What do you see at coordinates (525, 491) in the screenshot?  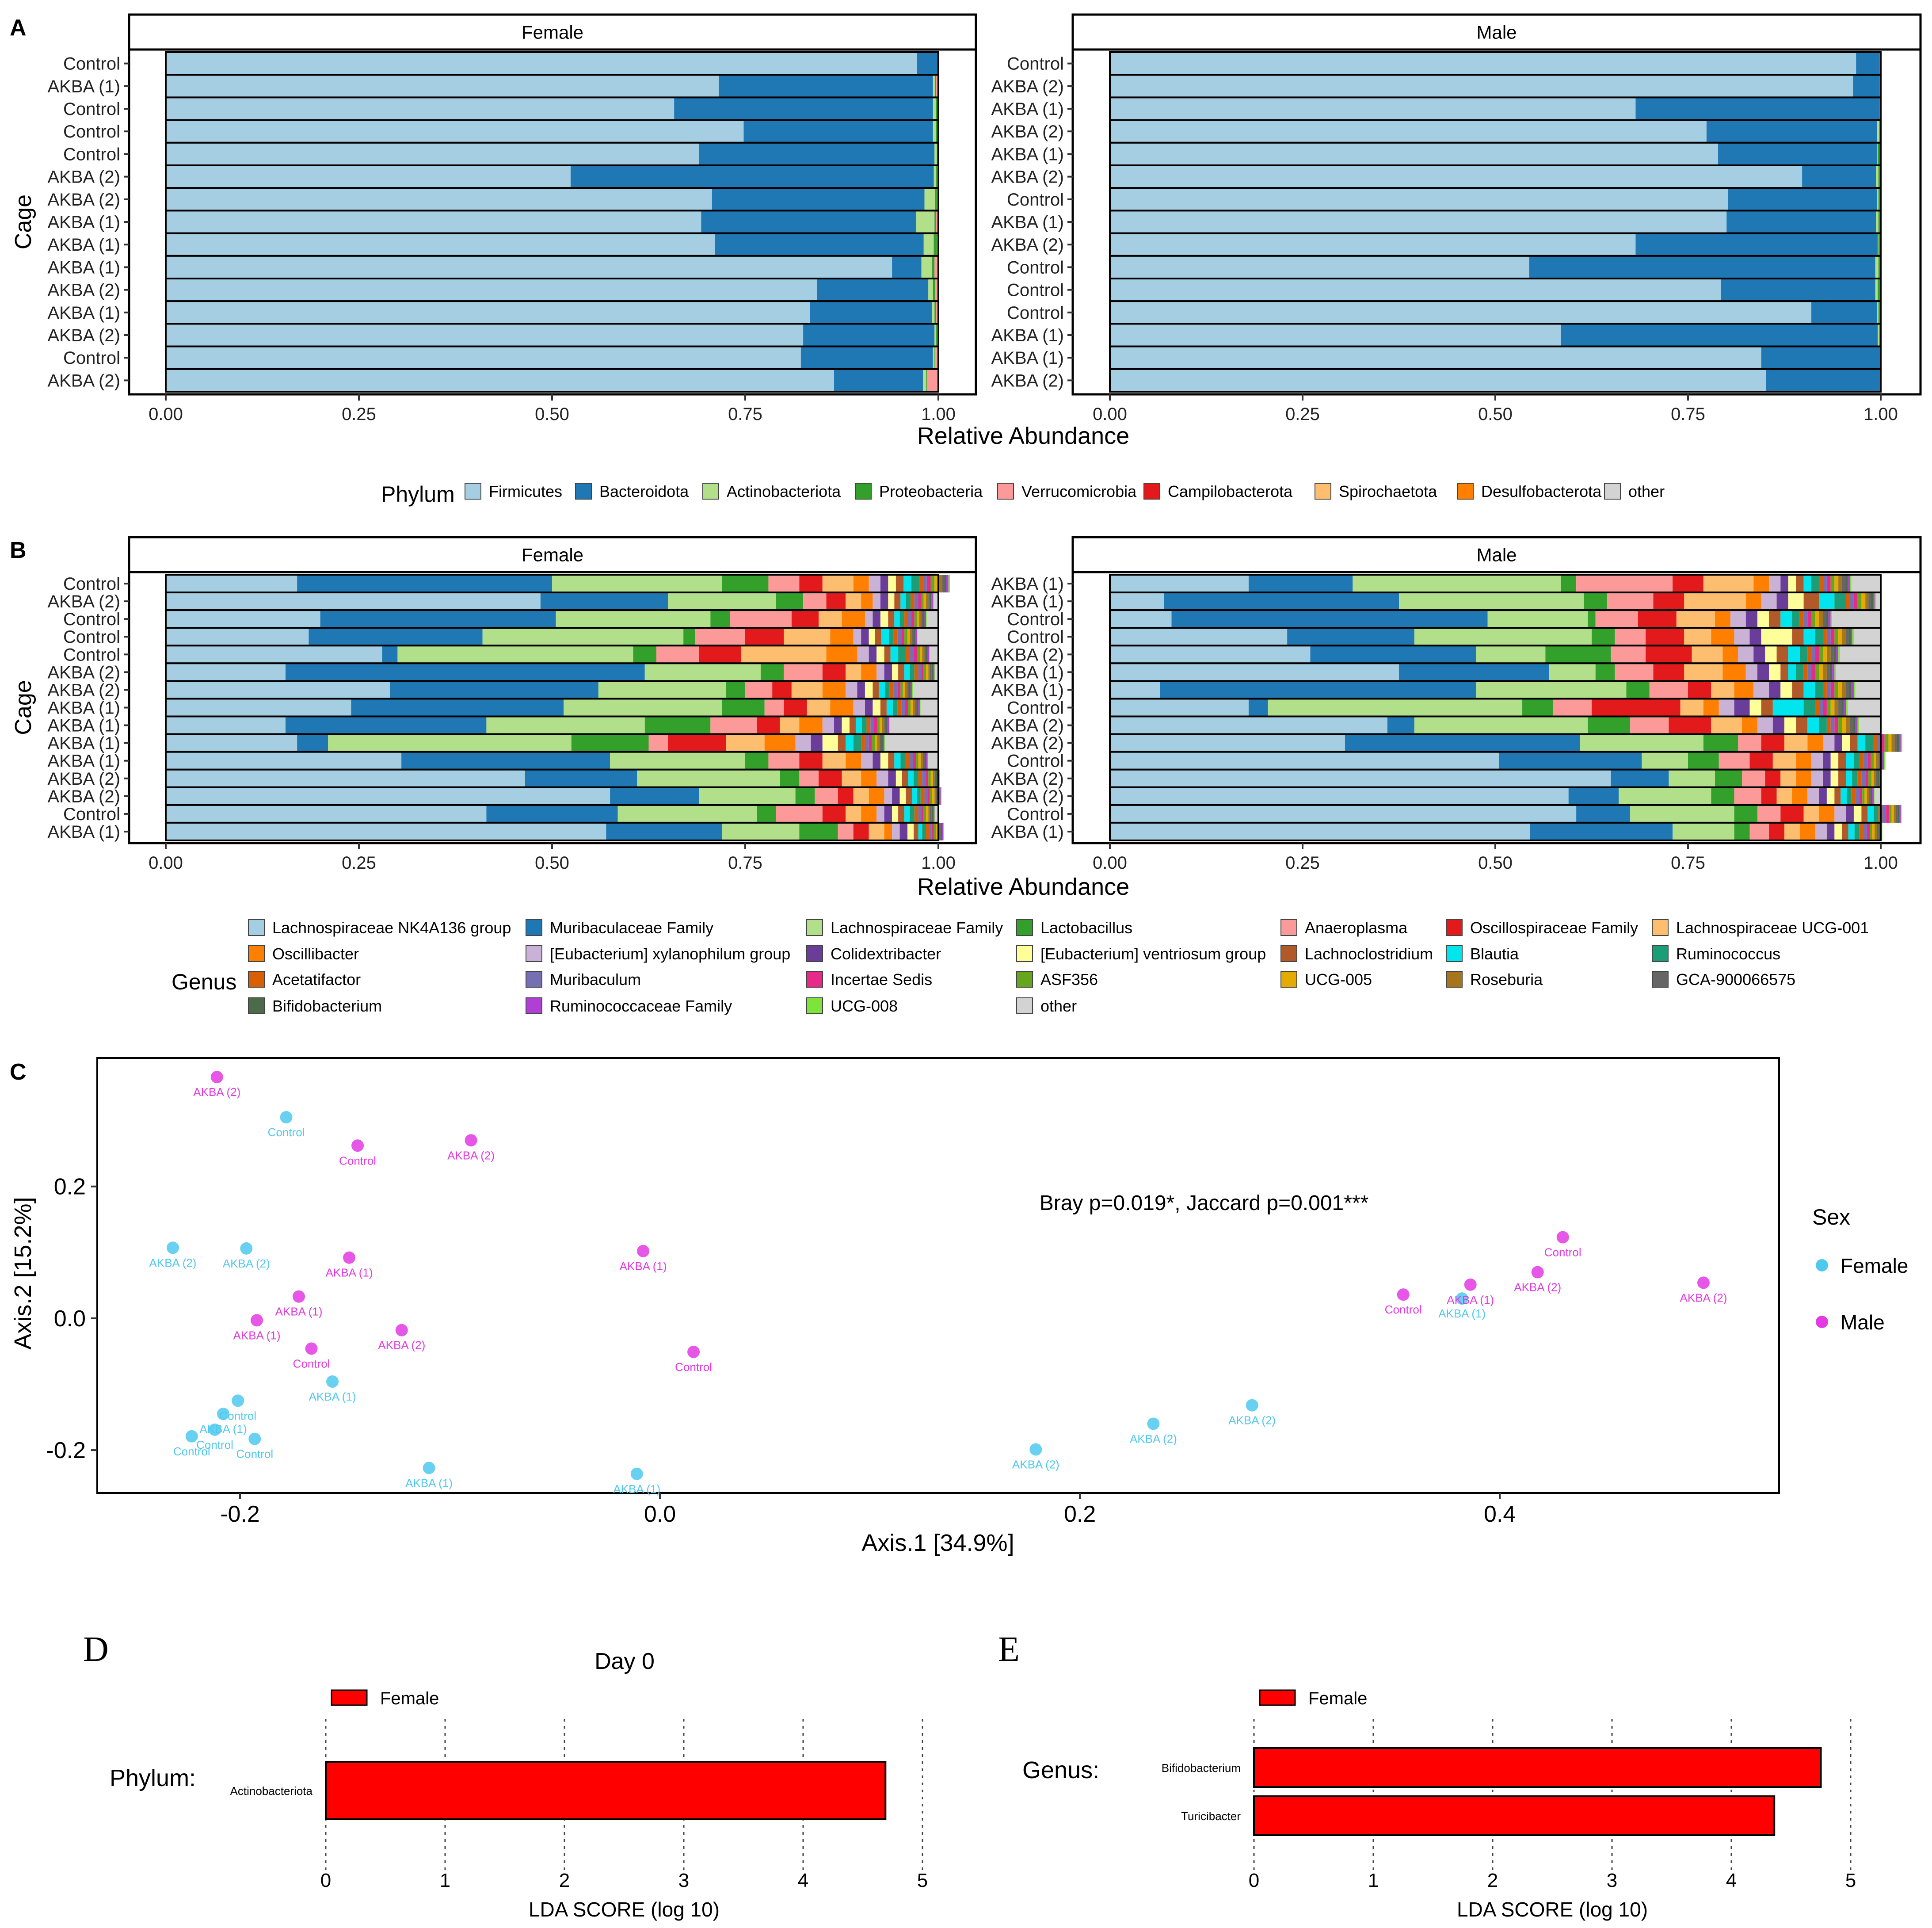 I see `legend-label: Firmicutes` at bounding box center [525, 491].